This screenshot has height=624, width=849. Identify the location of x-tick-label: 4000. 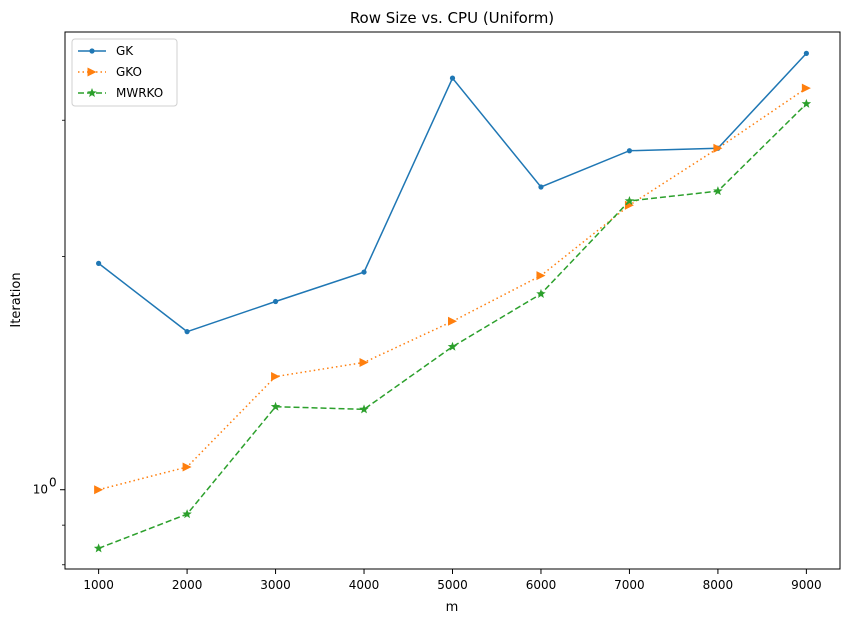
(364, 585).